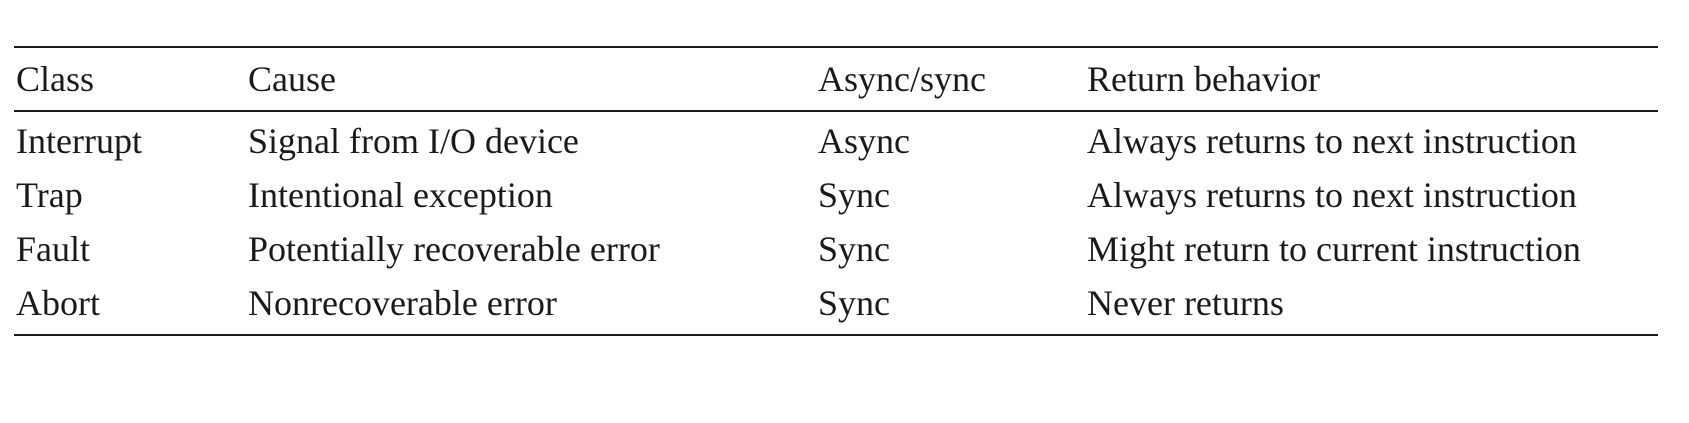  What do you see at coordinates (836, 47) in the screenshot?
I see `table-top-rule` at bounding box center [836, 47].